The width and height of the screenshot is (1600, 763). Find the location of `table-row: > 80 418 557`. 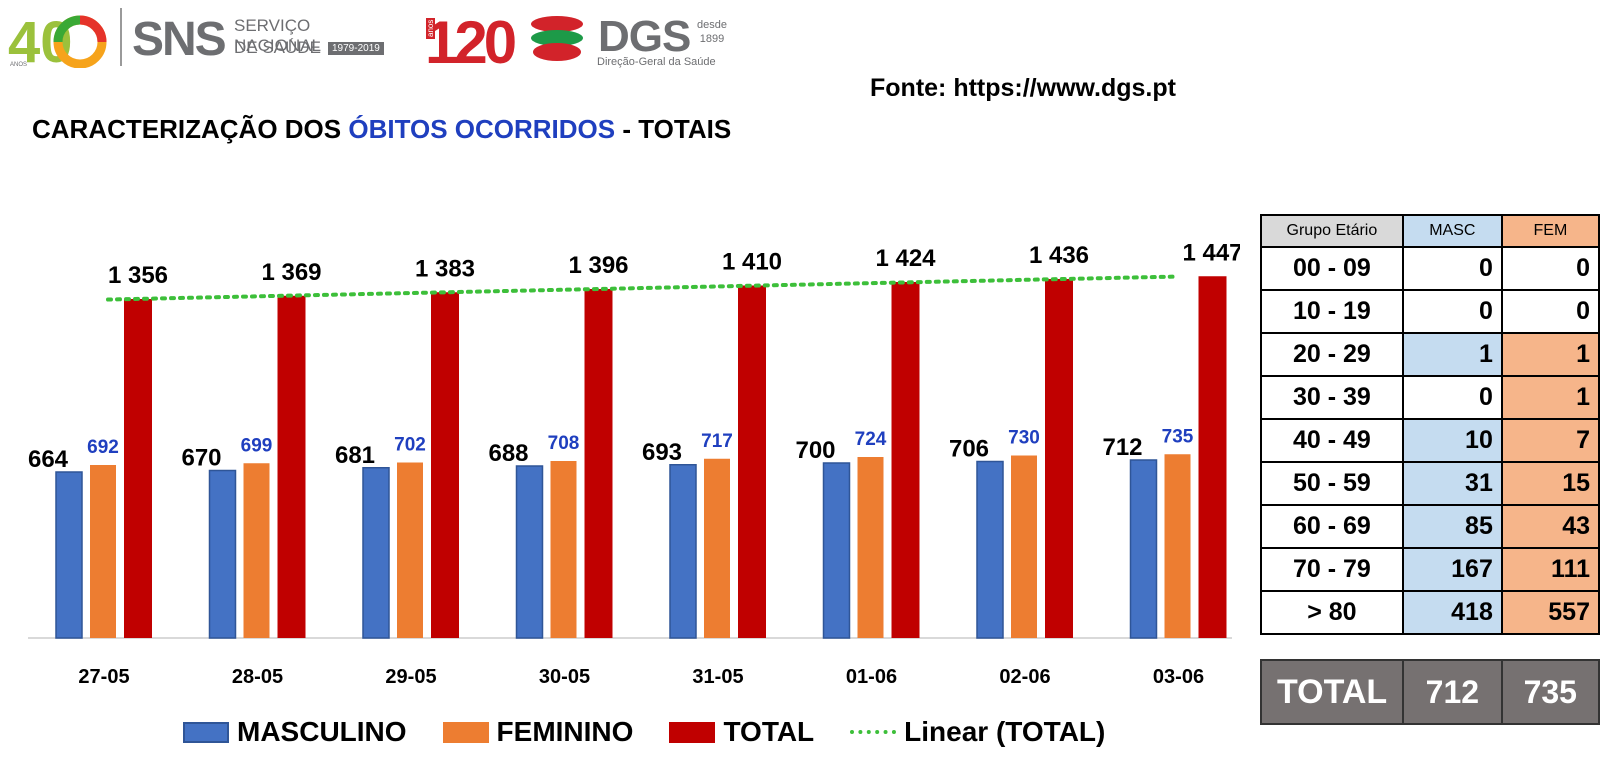

table-row: > 80 418 557 is located at coordinates (1430, 612).